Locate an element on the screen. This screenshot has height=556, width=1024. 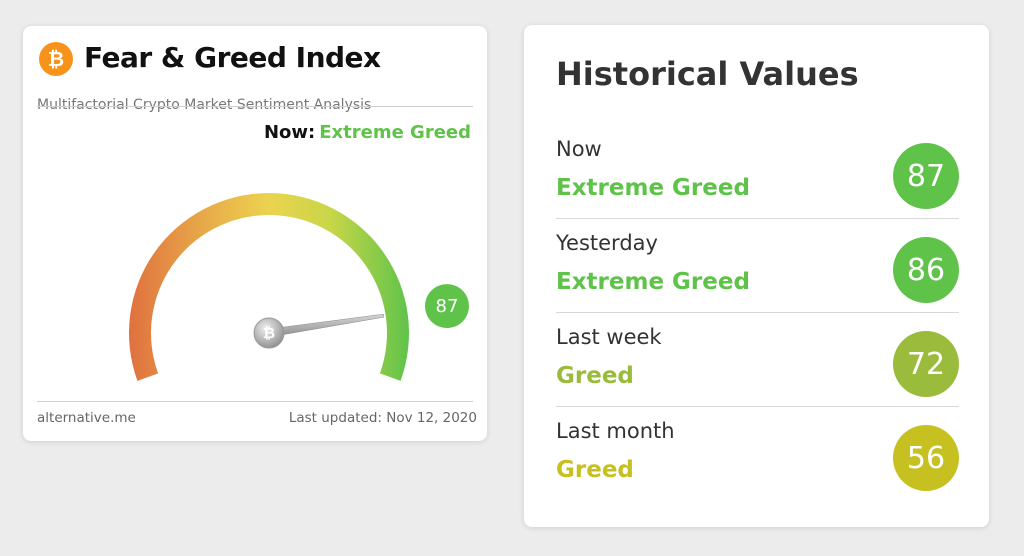
gauge-arc is located at coordinates (269, 286).